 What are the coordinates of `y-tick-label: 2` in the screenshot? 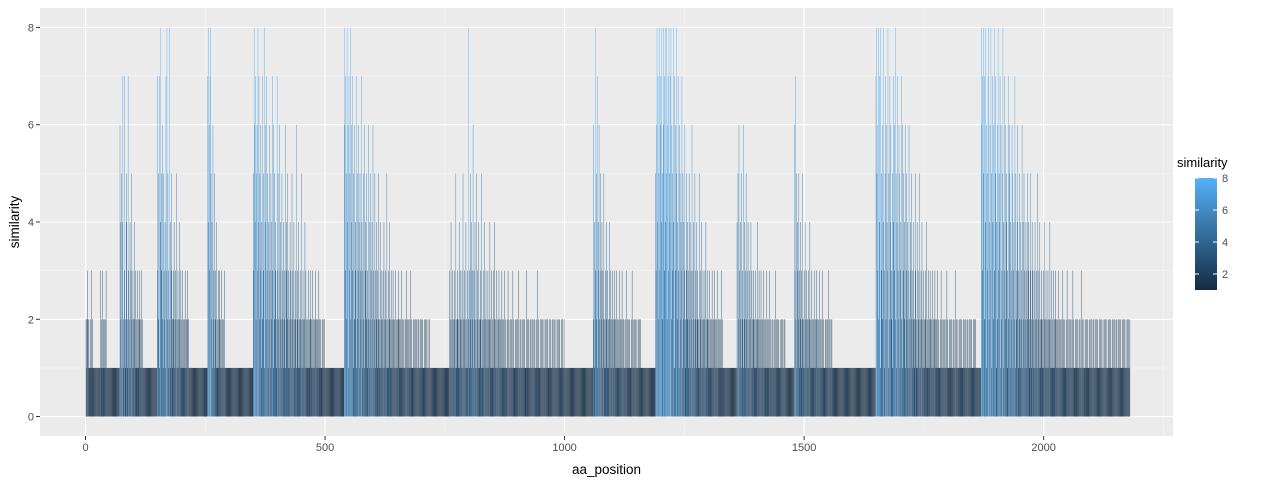 It's located at (31, 320).